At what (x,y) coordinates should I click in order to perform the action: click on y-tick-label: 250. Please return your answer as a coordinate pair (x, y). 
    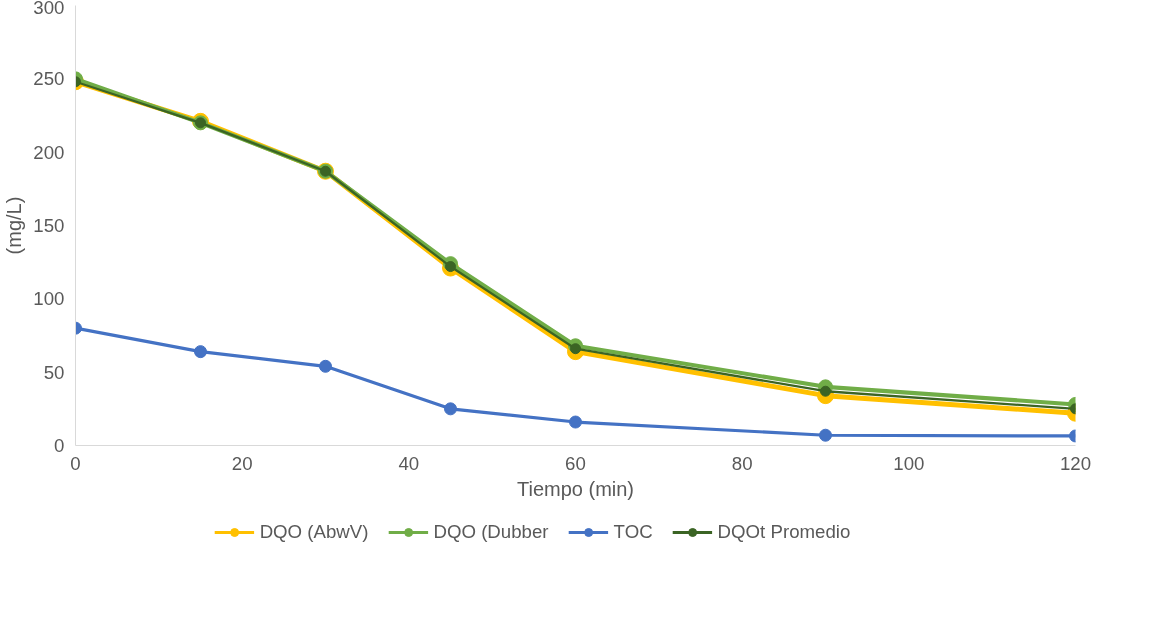
    Looking at the image, I should click on (49, 79).